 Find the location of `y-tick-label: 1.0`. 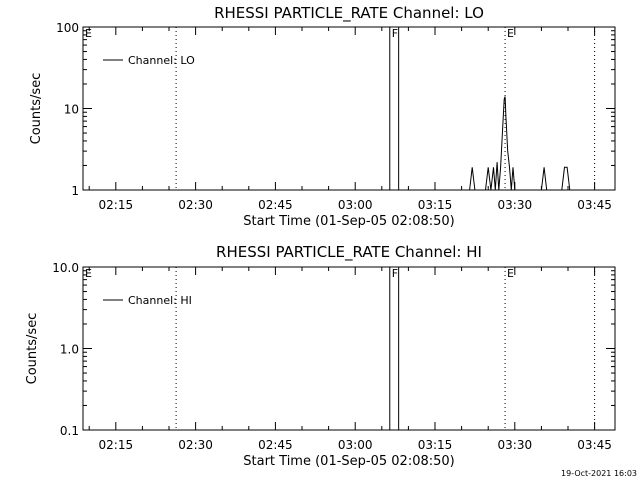

y-tick-label: 1.0 is located at coordinates (69, 350).